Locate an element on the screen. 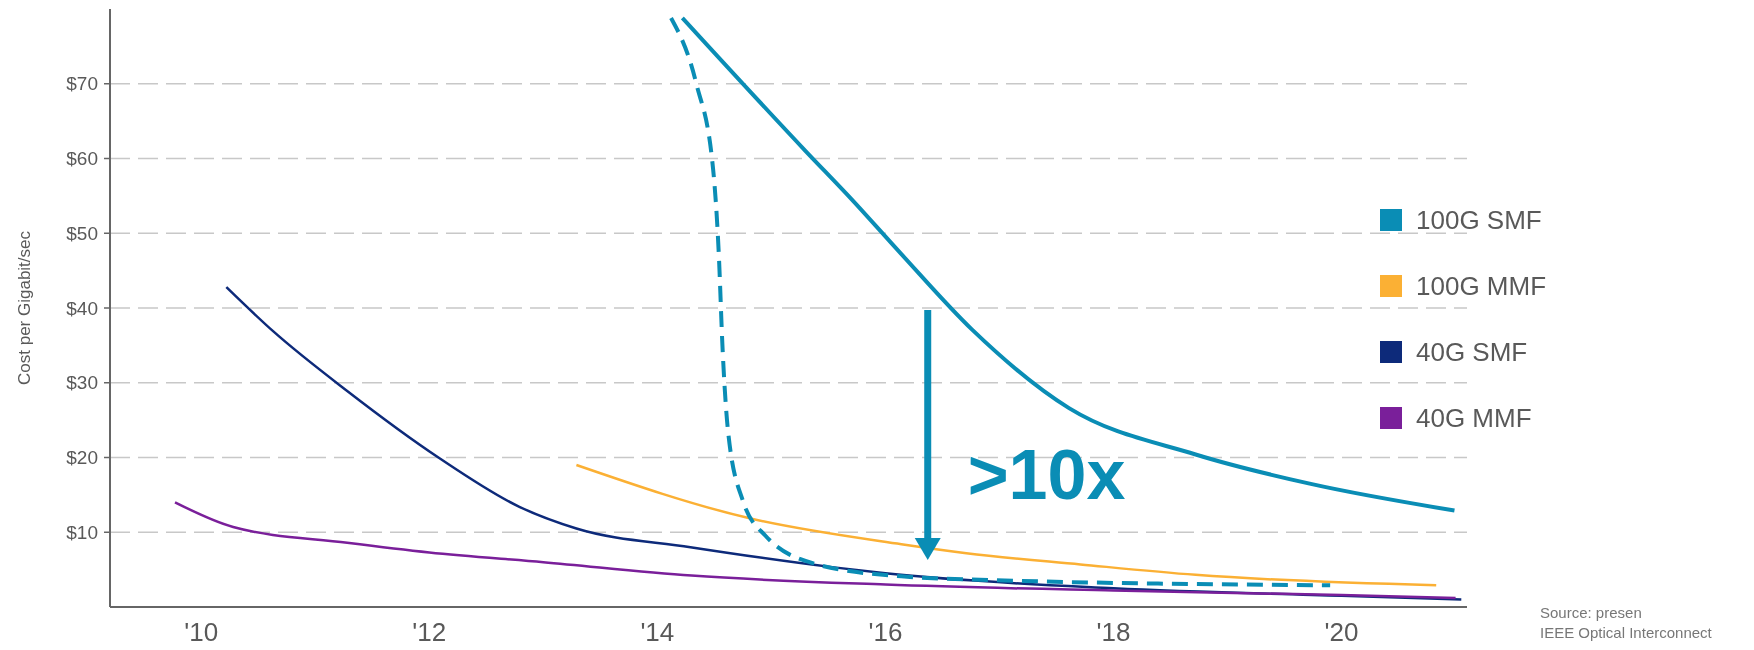  y-tick-label: $60 is located at coordinates (82, 159).